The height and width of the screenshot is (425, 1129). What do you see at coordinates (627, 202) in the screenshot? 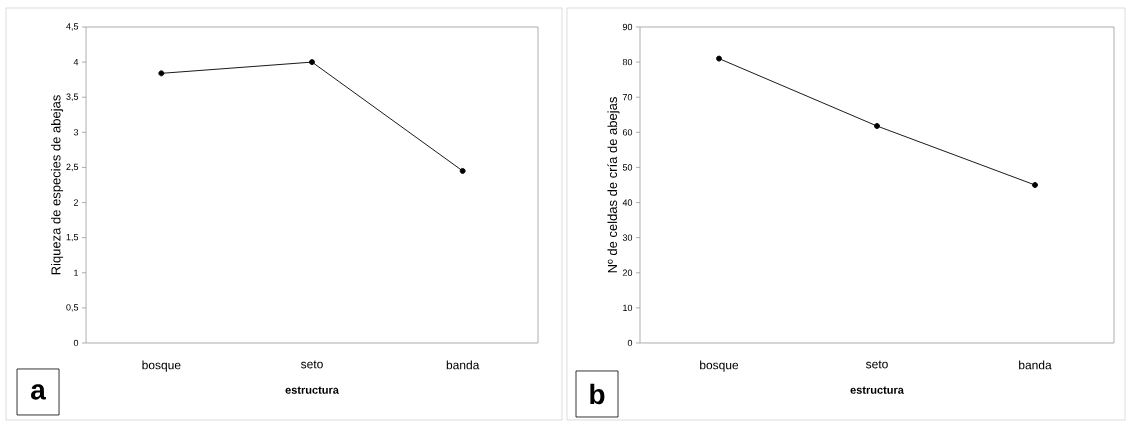
I see `y-tick-label: 40` at bounding box center [627, 202].